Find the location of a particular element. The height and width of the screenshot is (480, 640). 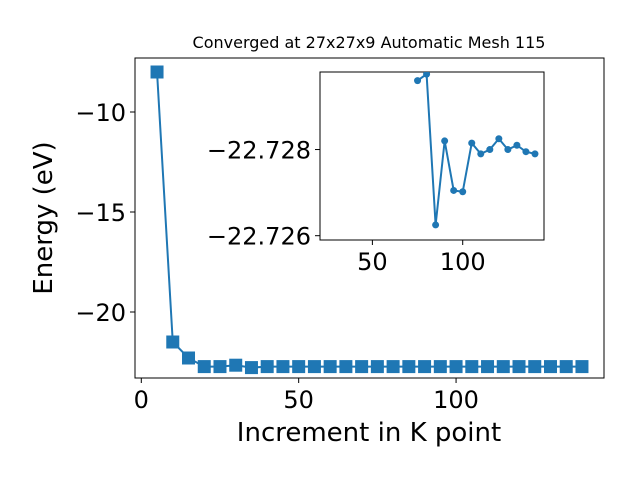

main-x-tick-label: 0 is located at coordinates (141, 400).